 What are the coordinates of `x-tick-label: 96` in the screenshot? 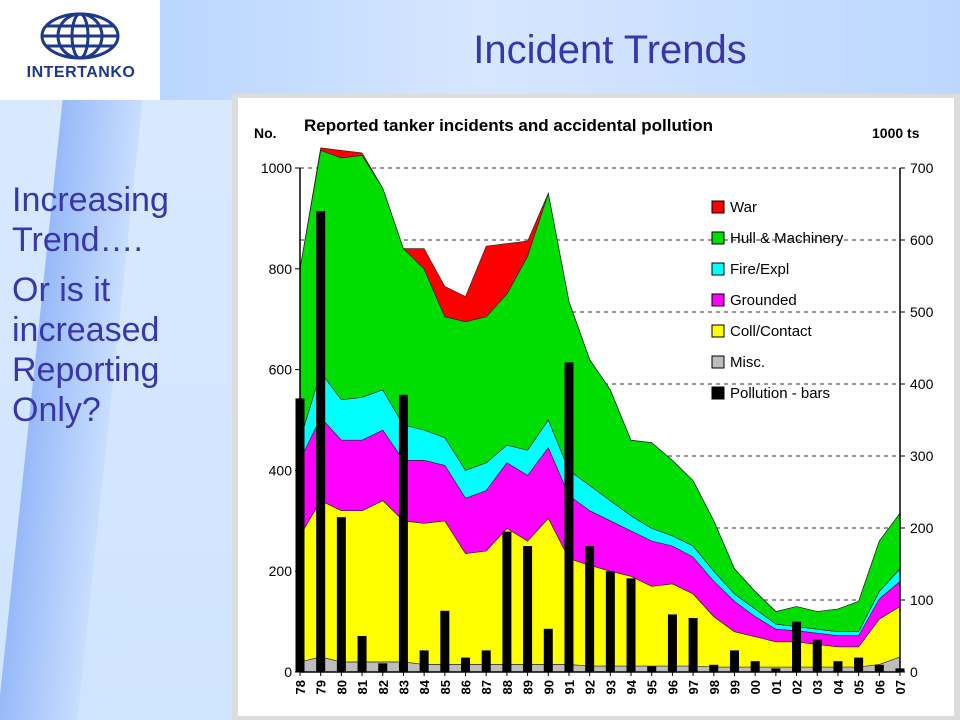 It's located at (672, 687).